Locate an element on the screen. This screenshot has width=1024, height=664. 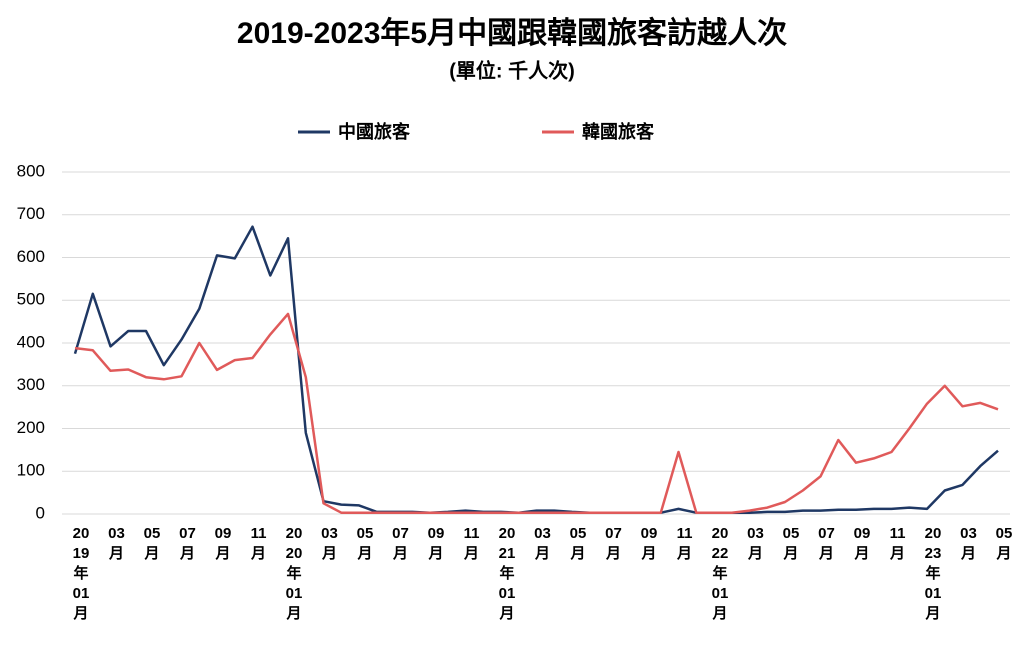
x-tick-label: 2021年01月 is located at coordinates (507, 573).